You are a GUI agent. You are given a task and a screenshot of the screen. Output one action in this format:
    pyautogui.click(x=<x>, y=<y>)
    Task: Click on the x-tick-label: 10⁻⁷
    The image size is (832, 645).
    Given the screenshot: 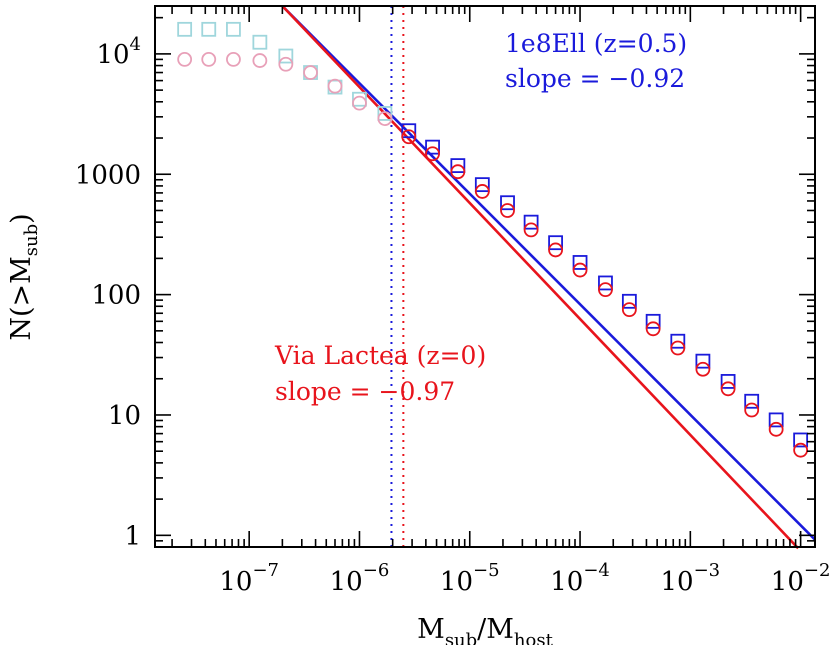 What is the action you would take?
    pyautogui.click(x=249, y=578)
    